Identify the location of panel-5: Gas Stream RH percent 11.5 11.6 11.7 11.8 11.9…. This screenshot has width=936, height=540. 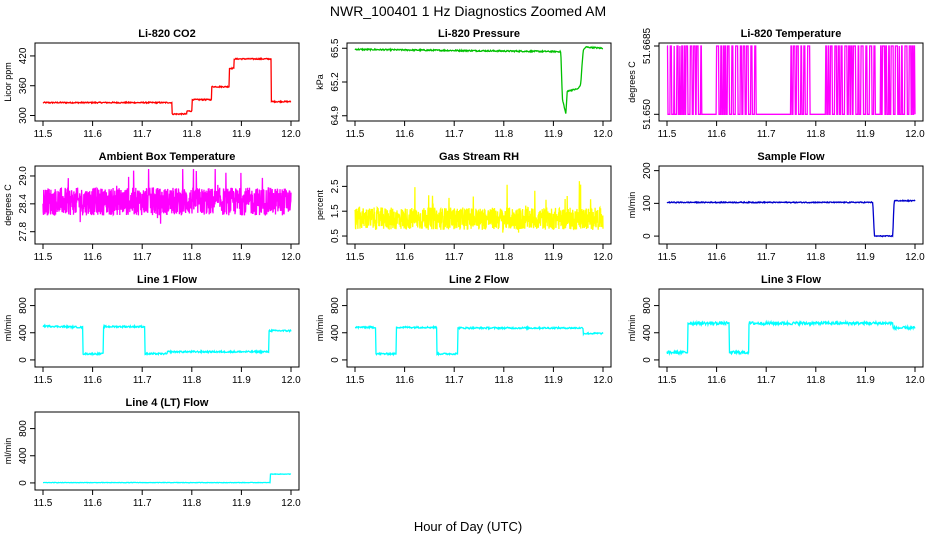
(464, 207).